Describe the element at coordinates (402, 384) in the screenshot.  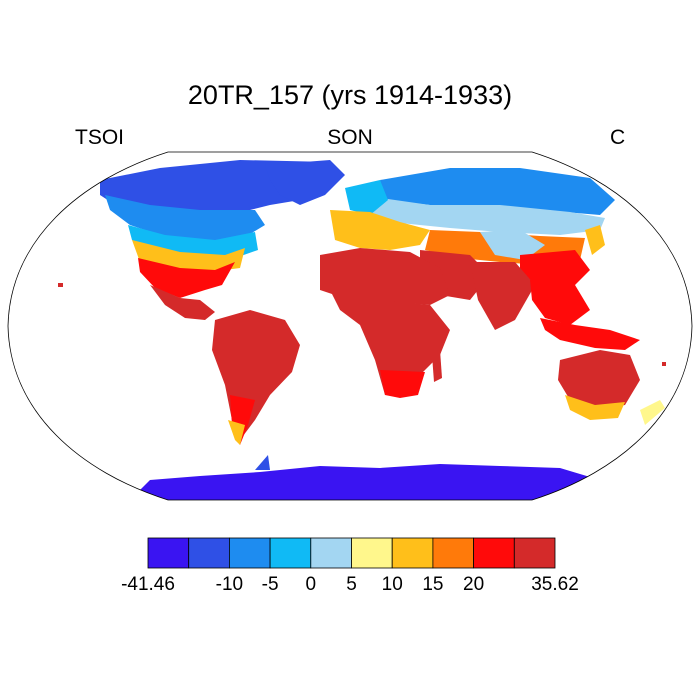
I see `region-africa-south` at that location.